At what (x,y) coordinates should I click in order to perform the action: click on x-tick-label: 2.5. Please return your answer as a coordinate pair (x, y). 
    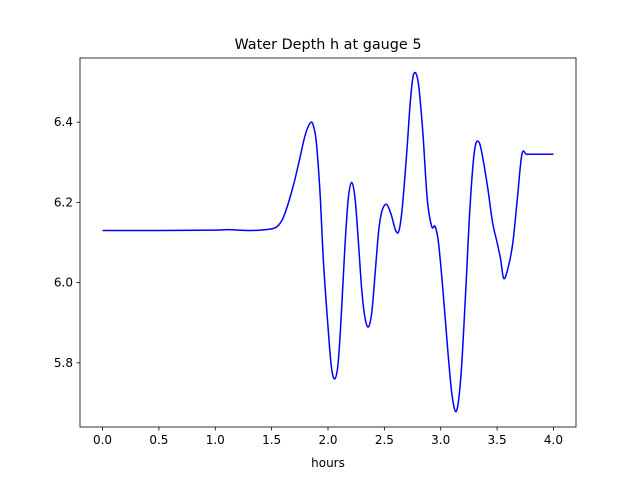
    Looking at the image, I should click on (384, 440).